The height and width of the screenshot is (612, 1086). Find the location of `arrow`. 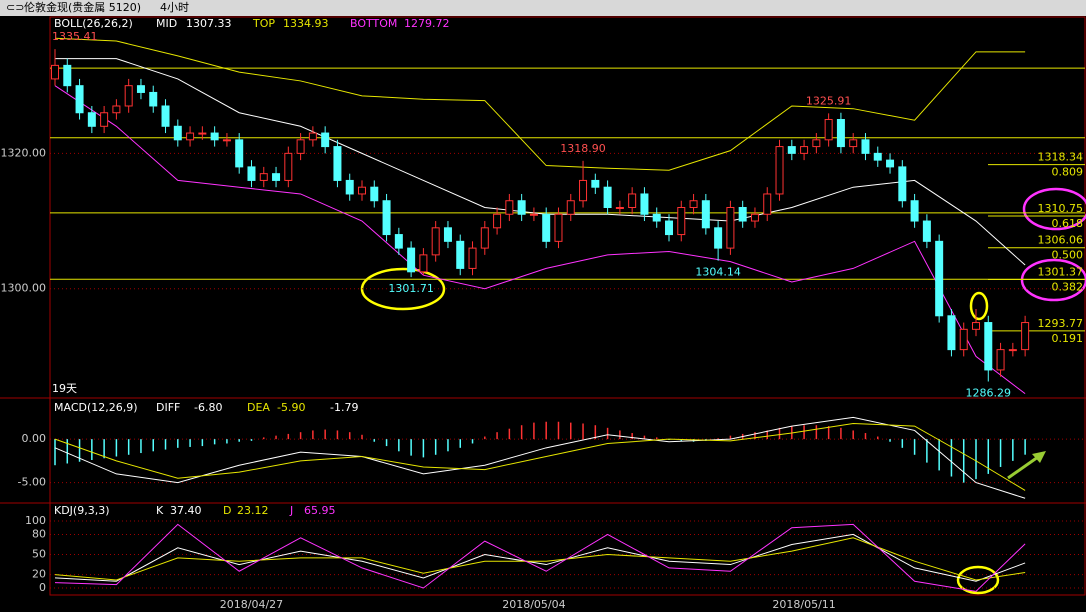

arrow is located at coordinates (1023, 467).